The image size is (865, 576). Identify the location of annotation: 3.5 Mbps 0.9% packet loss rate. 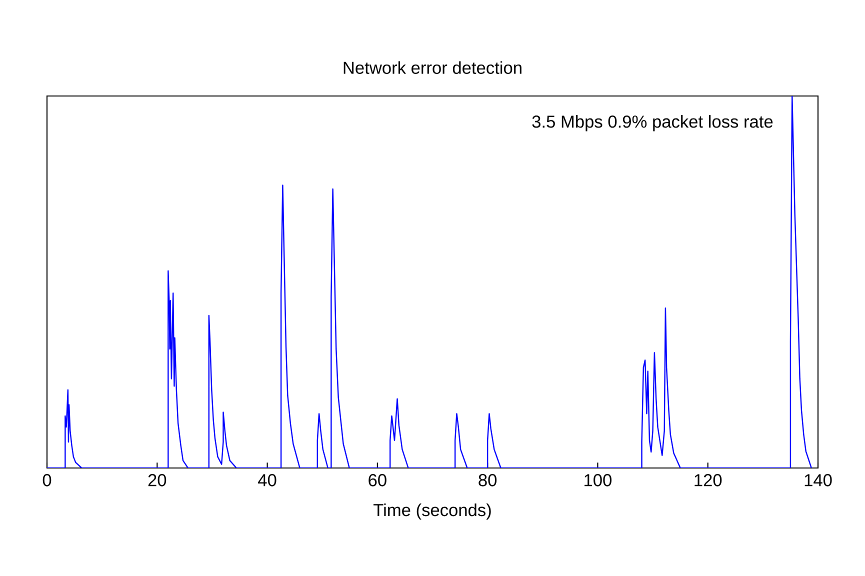
(652, 123).